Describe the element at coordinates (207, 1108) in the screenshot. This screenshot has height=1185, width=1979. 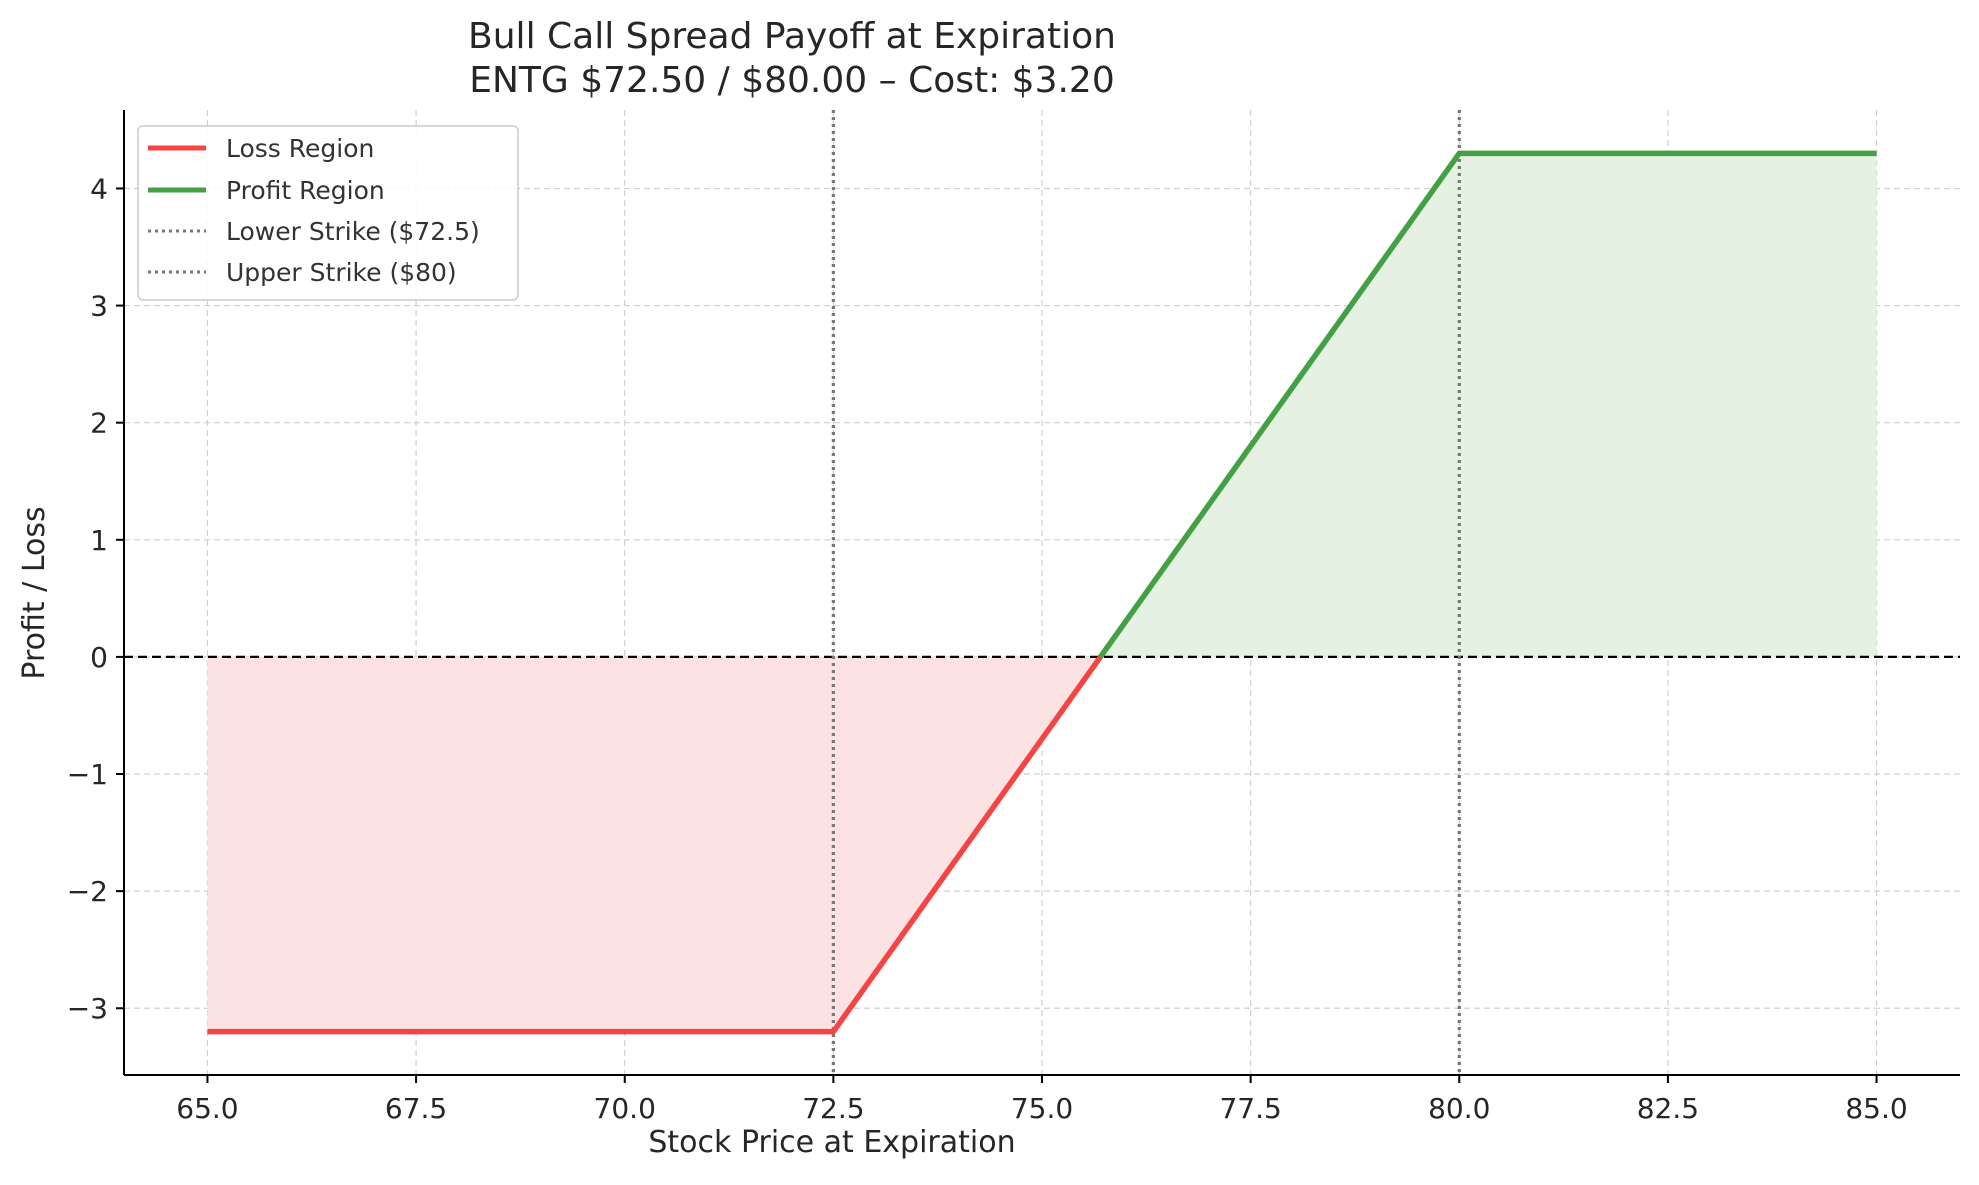
I see `x-tick-label: 65.0` at that location.